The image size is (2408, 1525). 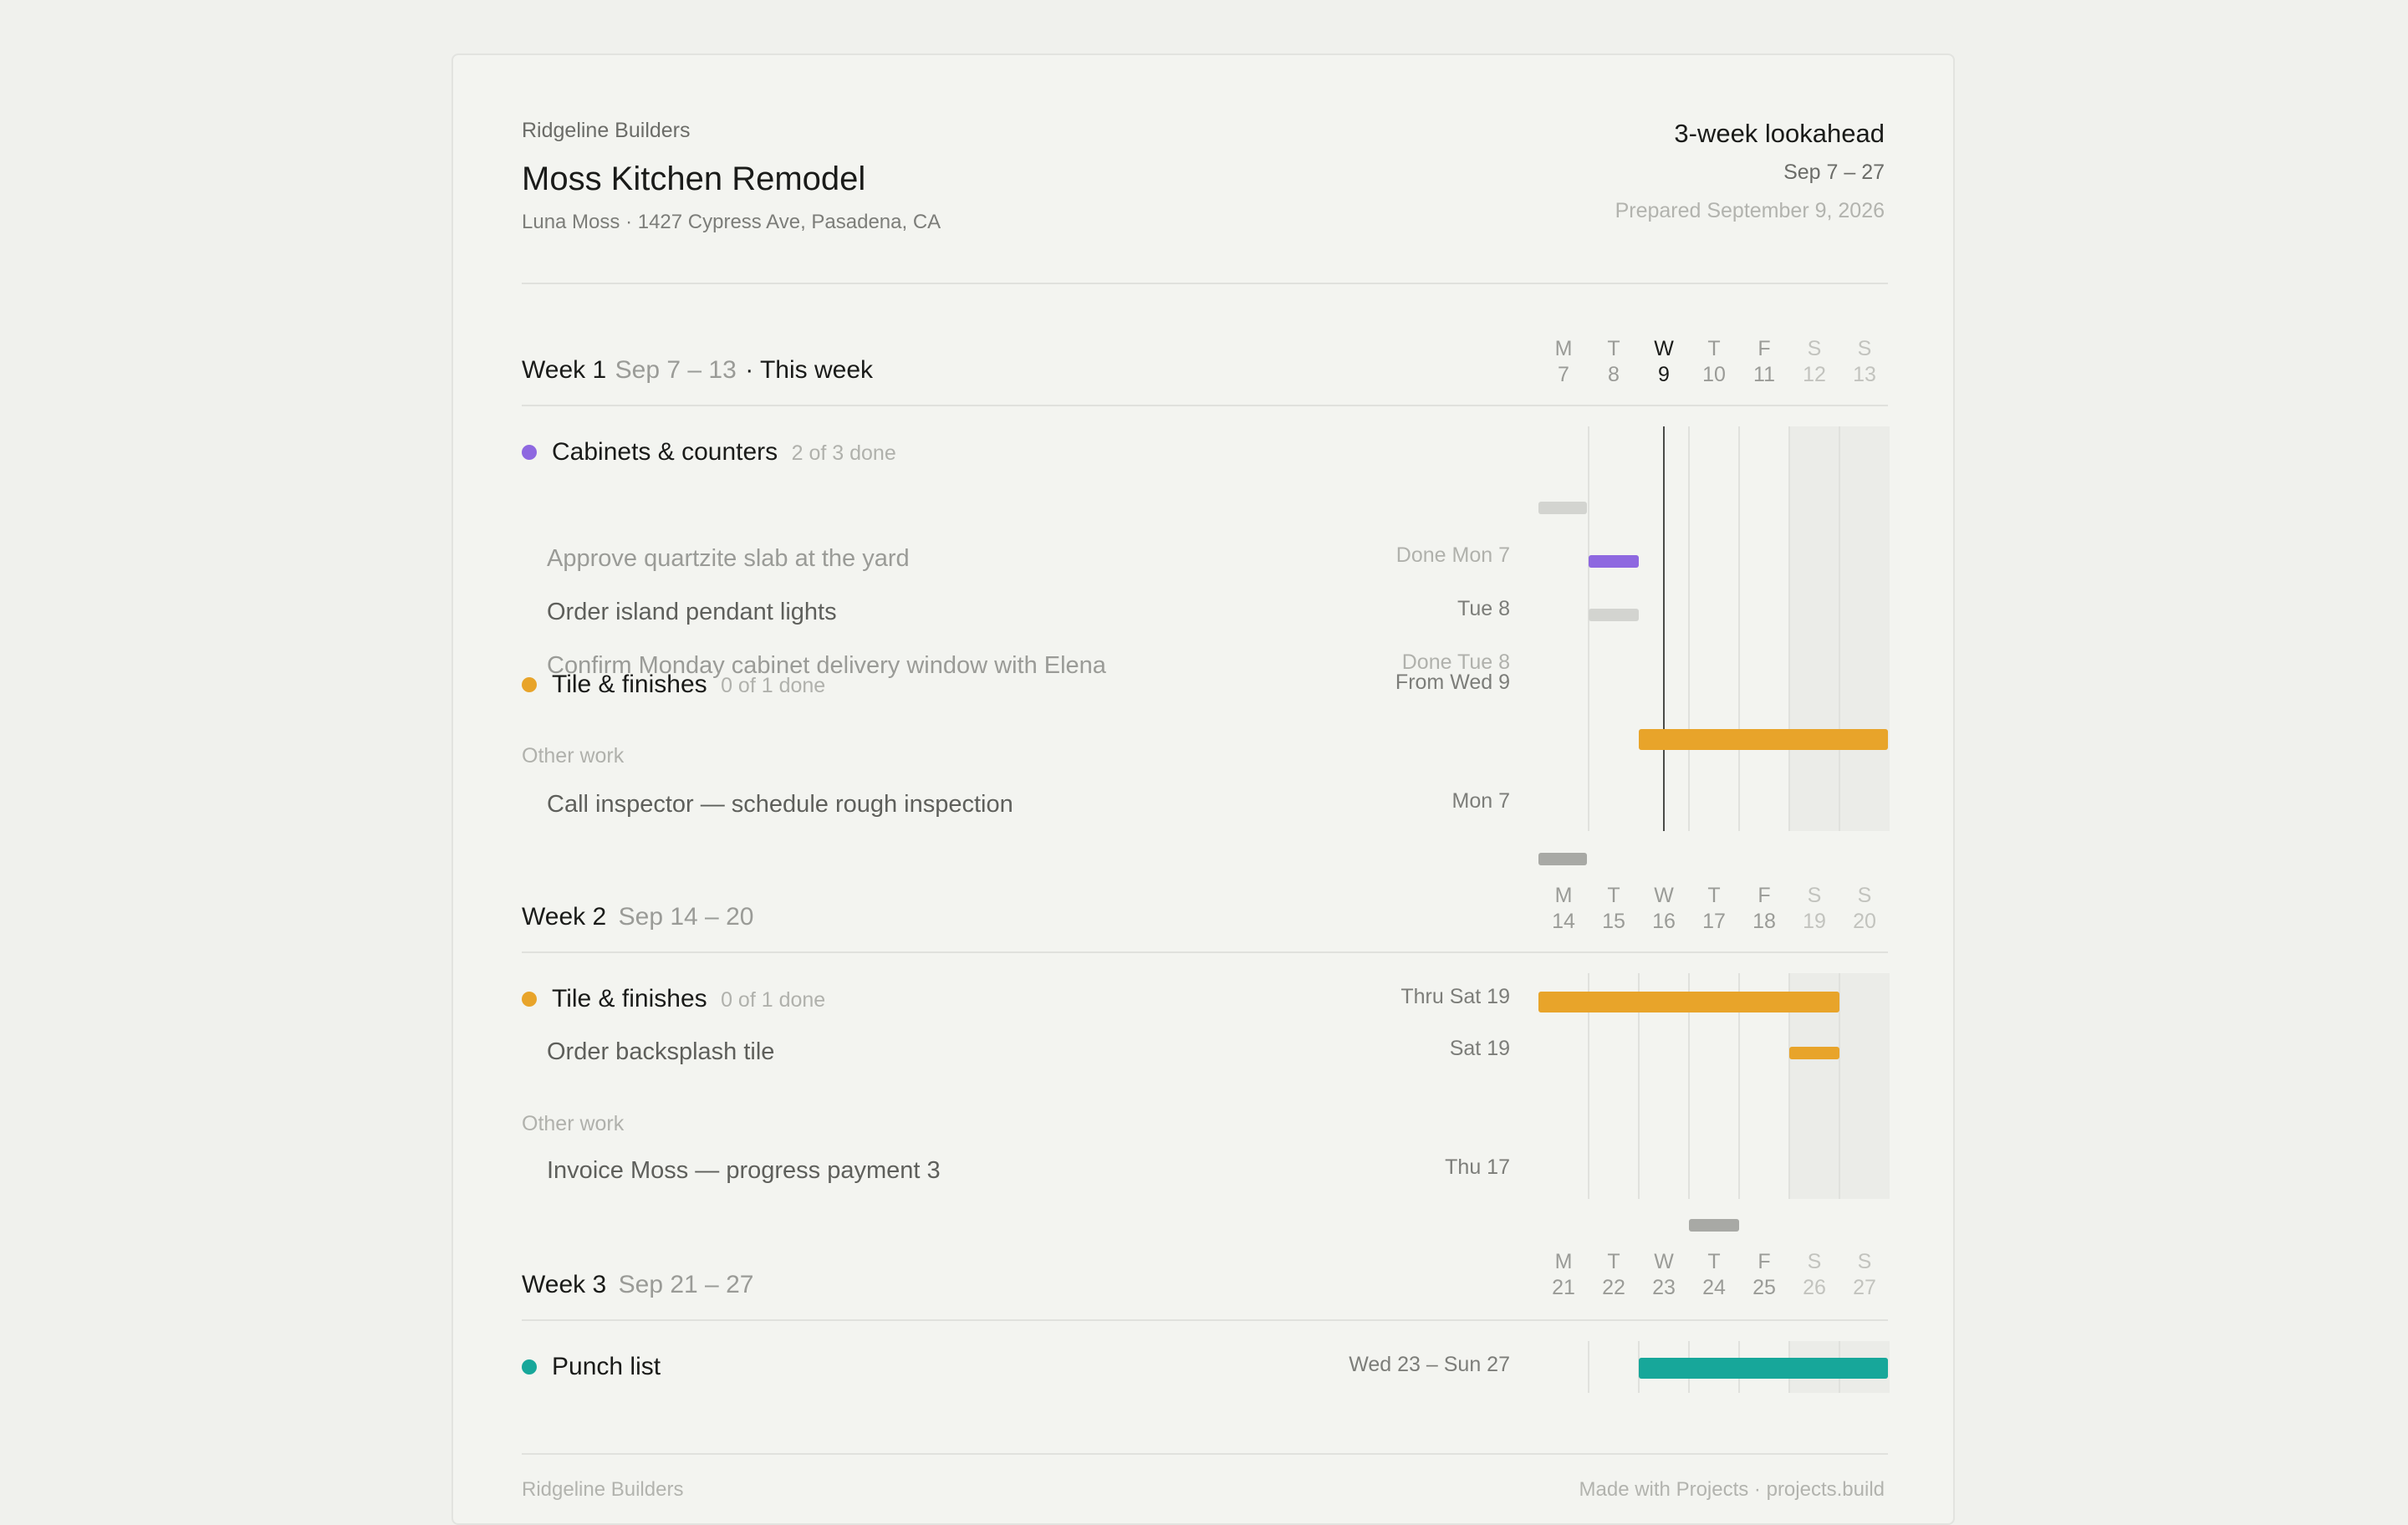 What do you see at coordinates (1205, 1454) in the screenshot?
I see `footer-divider` at bounding box center [1205, 1454].